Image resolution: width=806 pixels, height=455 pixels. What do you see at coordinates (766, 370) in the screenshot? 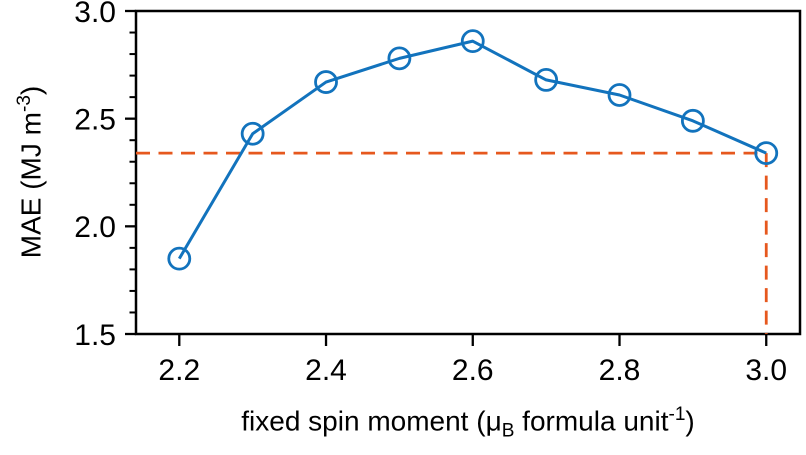
I see `x-tick-label: 3.0` at bounding box center [766, 370].